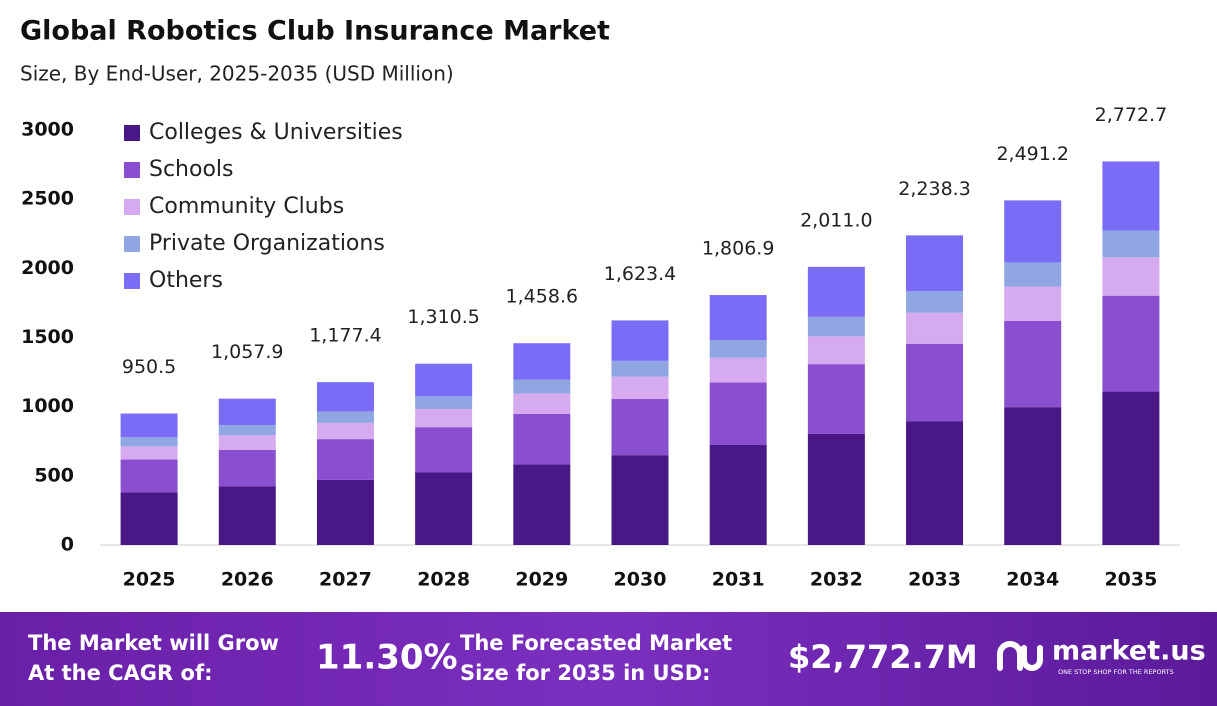 This screenshot has width=1217, height=706. What do you see at coordinates (120, 673) in the screenshot?
I see `footer-cagr-text-2: At the CAGR of:` at bounding box center [120, 673].